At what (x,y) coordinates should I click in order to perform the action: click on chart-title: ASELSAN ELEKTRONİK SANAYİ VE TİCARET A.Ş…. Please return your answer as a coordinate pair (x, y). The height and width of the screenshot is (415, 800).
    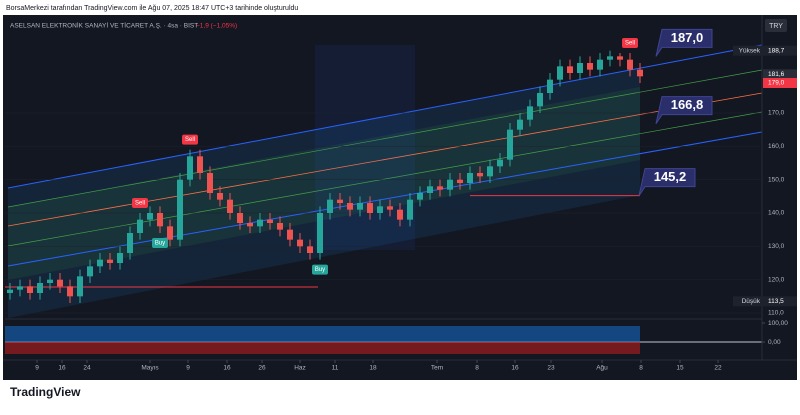
    Looking at the image, I should click on (104, 25).